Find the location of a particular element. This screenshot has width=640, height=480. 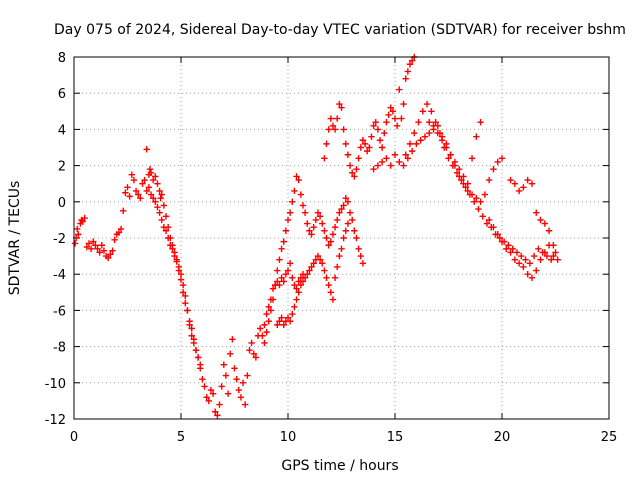

series-morning-recovery is located at coordinates (261, 334).